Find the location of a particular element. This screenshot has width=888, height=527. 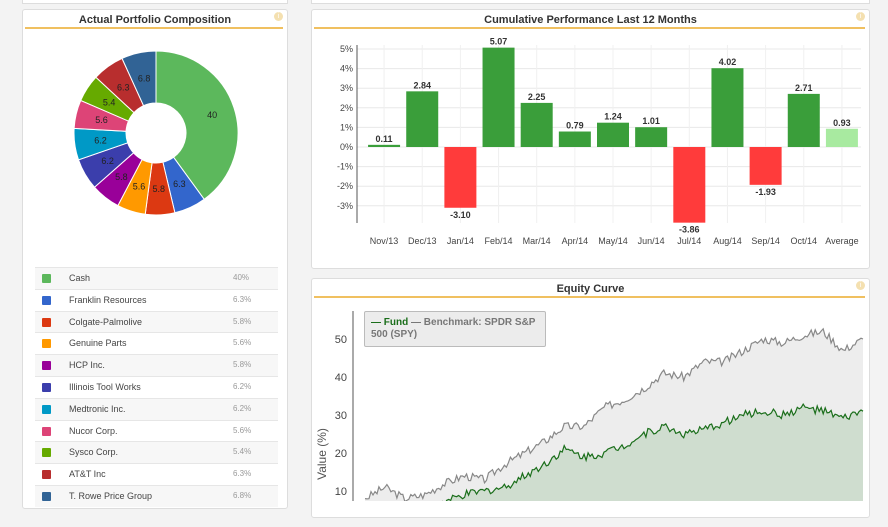

legend-item: Illinois Tool Works 6.2% is located at coordinates (156, 387).